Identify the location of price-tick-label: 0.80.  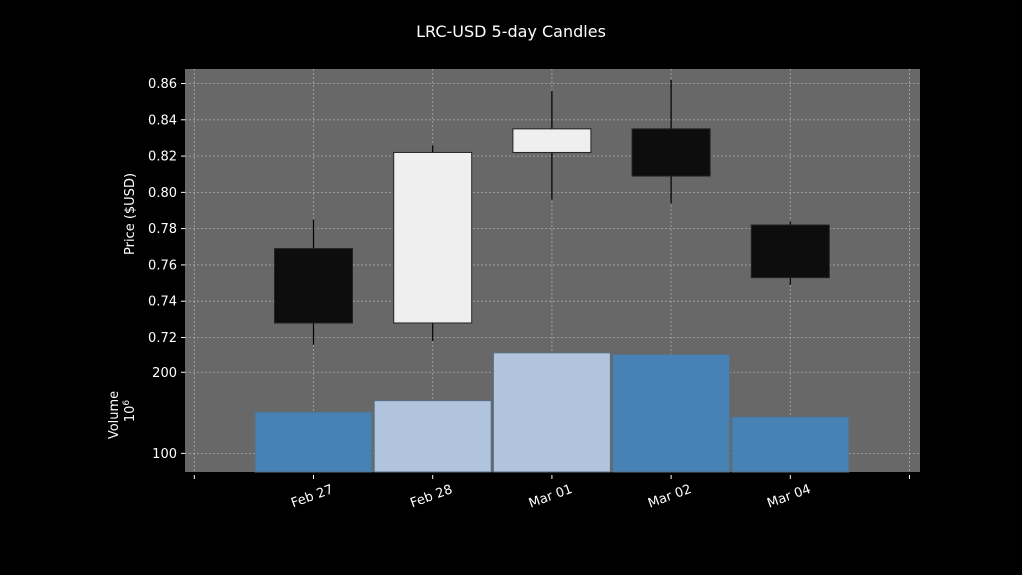
(162, 193).